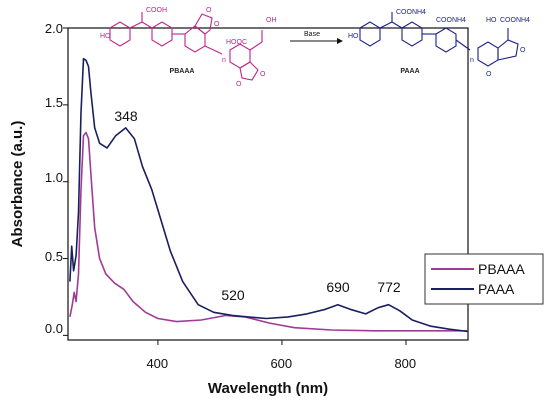 This screenshot has height=404, width=550. I want to click on x-tick-label-400: 400, so click(157, 363).